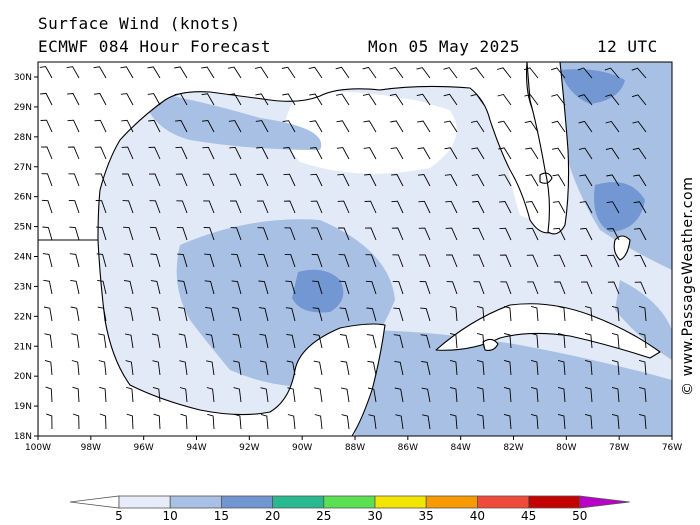  What do you see at coordinates (119, 516) in the screenshot?
I see `colorbar-label: 5` at bounding box center [119, 516].